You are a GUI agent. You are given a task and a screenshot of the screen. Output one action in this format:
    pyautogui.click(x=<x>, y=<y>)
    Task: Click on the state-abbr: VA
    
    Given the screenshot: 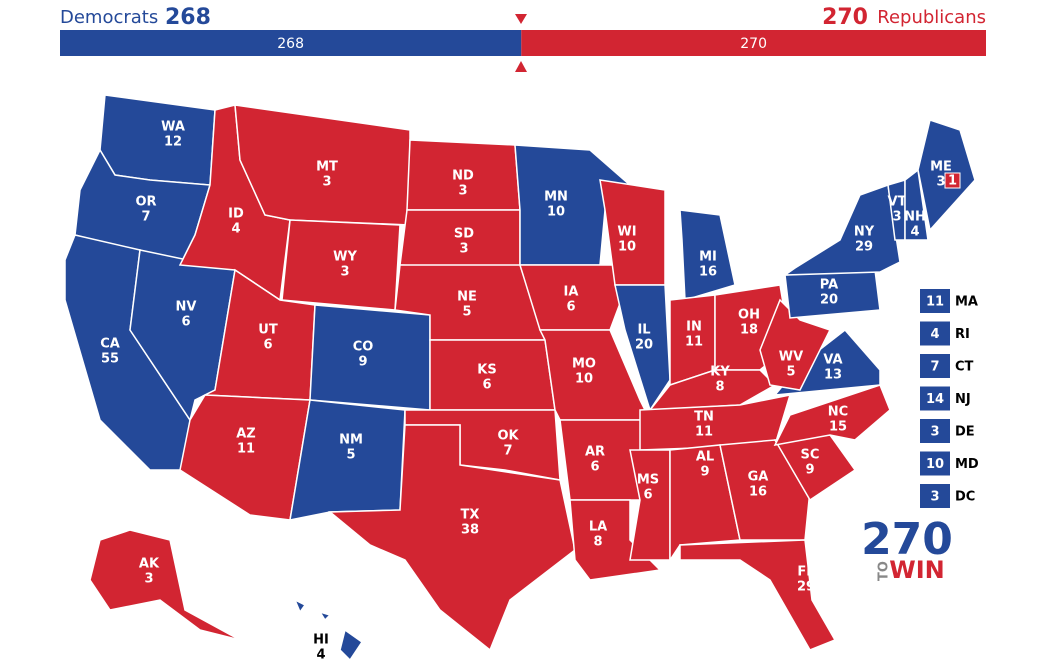 What is the action you would take?
    pyautogui.click(x=832, y=360)
    